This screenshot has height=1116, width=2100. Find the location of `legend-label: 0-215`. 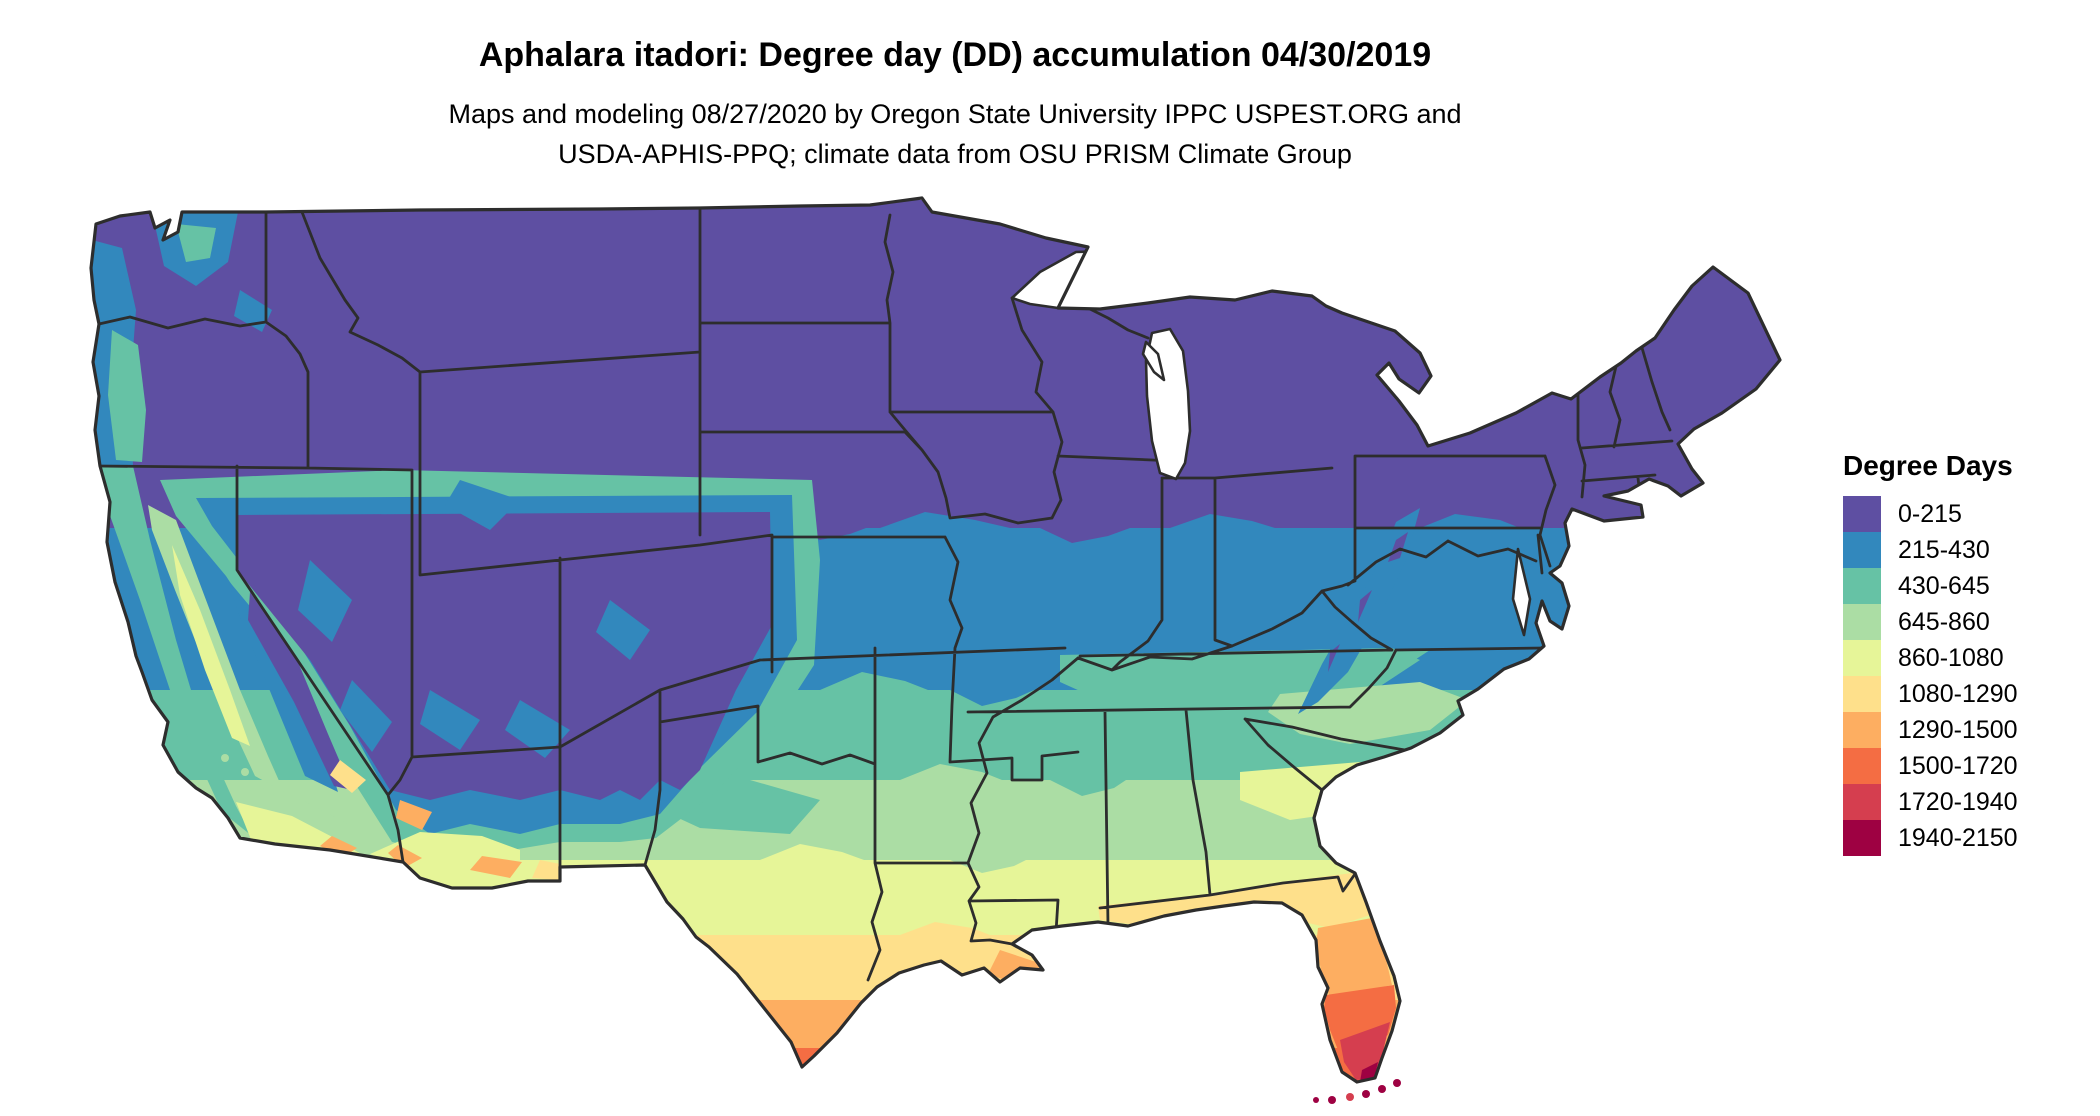

legend-label: 0-215 is located at coordinates (1930, 513).